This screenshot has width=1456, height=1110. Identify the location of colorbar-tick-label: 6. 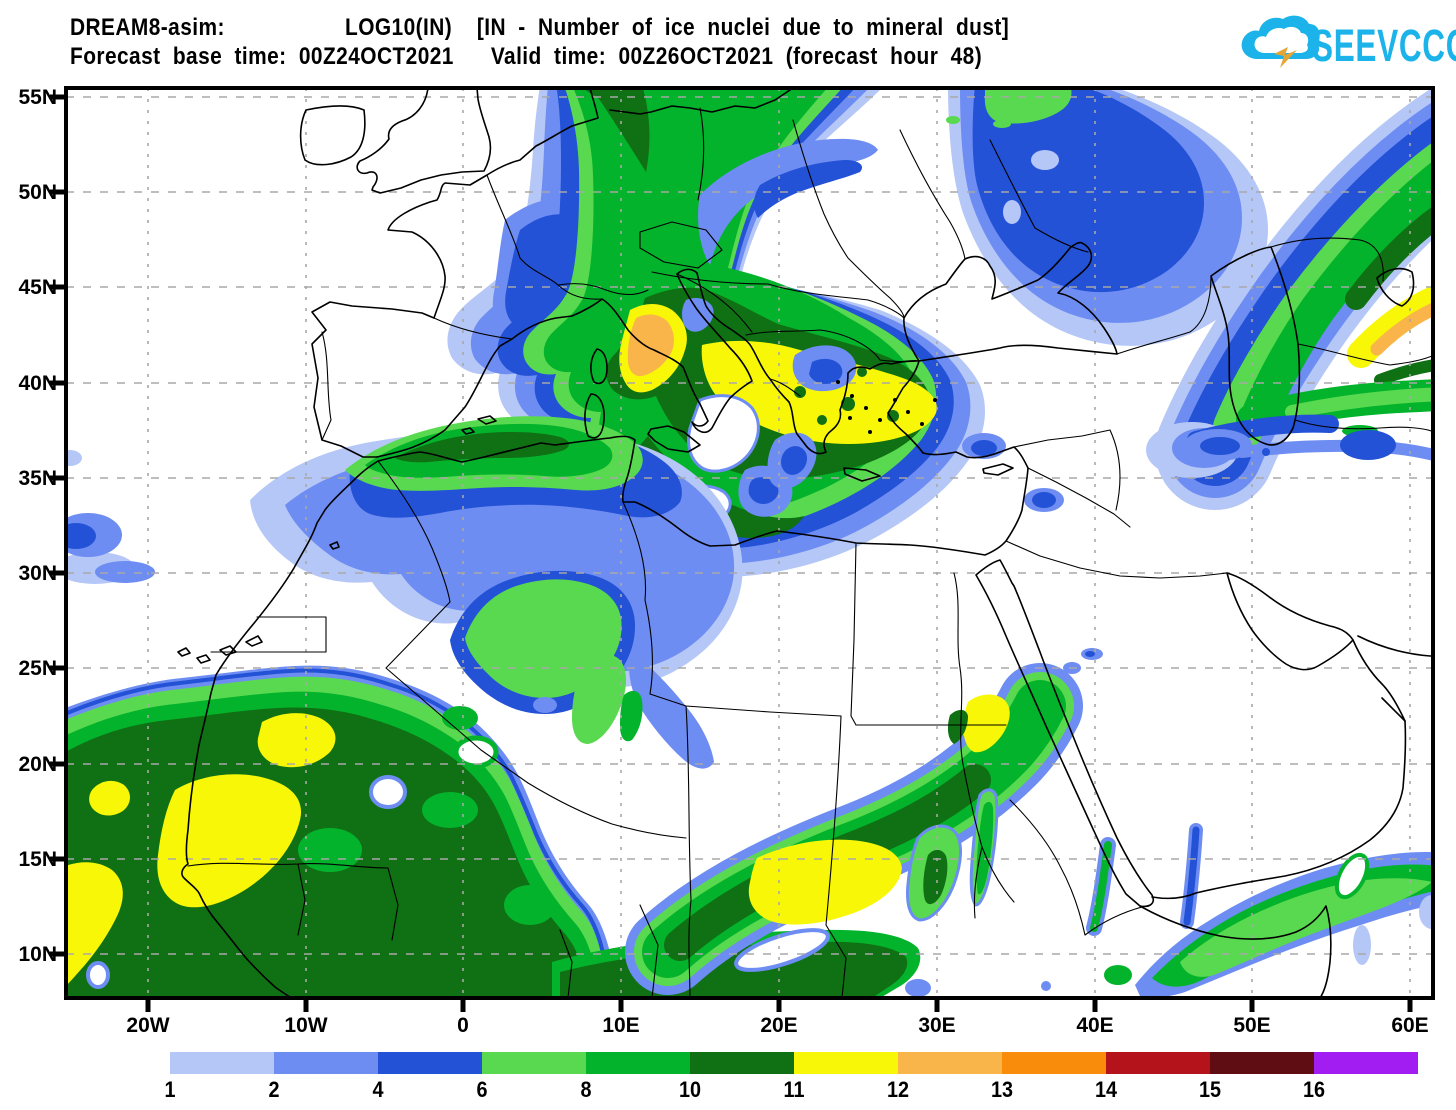
(482, 1089).